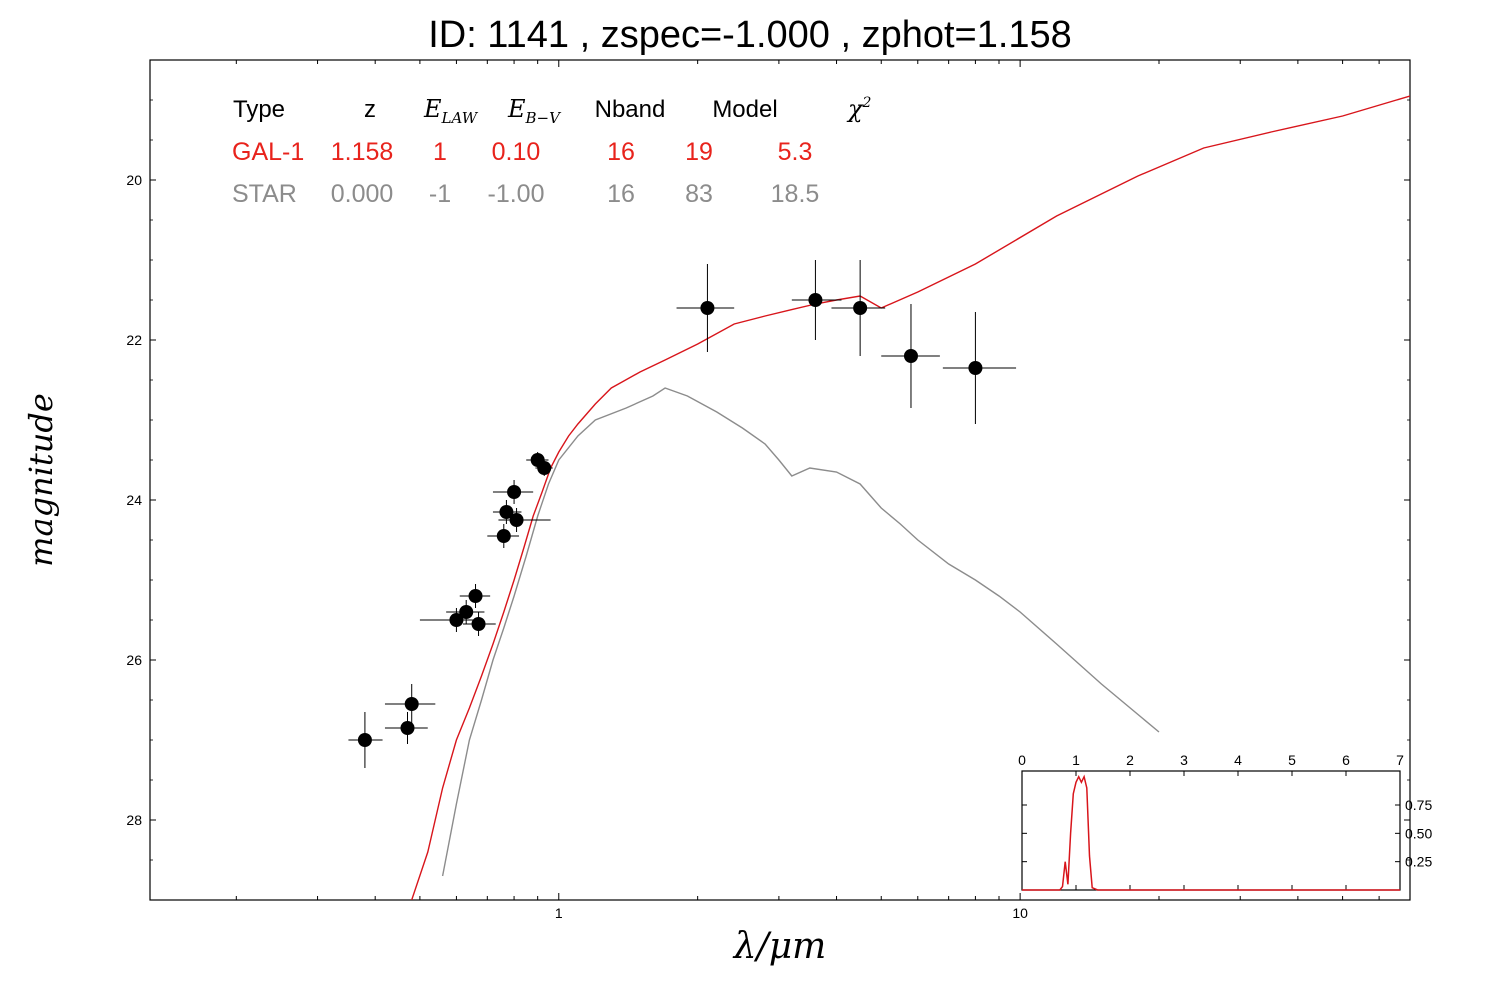 The width and height of the screenshot is (1500, 1005). What do you see at coordinates (795, 152) in the screenshot?
I see `table-cell-chi2: 5.3` at bounding box center [795, 152].